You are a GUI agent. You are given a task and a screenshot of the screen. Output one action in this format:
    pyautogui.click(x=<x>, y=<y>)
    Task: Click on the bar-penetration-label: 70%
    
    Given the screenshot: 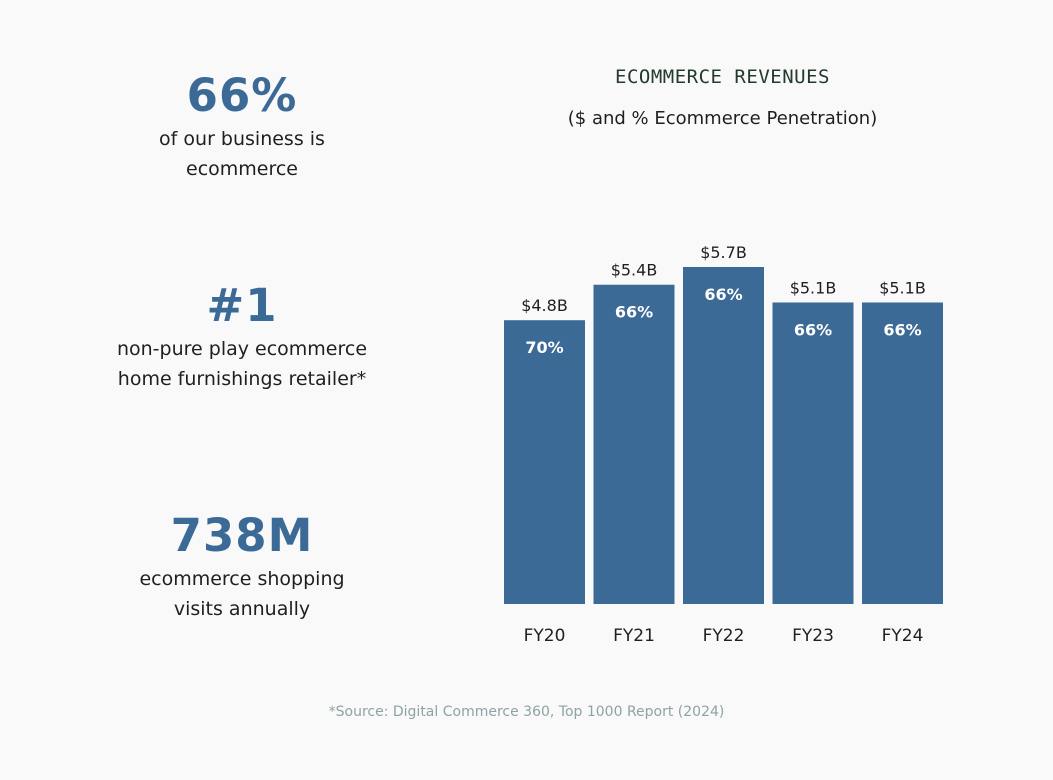 What is the action you would take?
    pyautogui.click(x=544, y=347)
    